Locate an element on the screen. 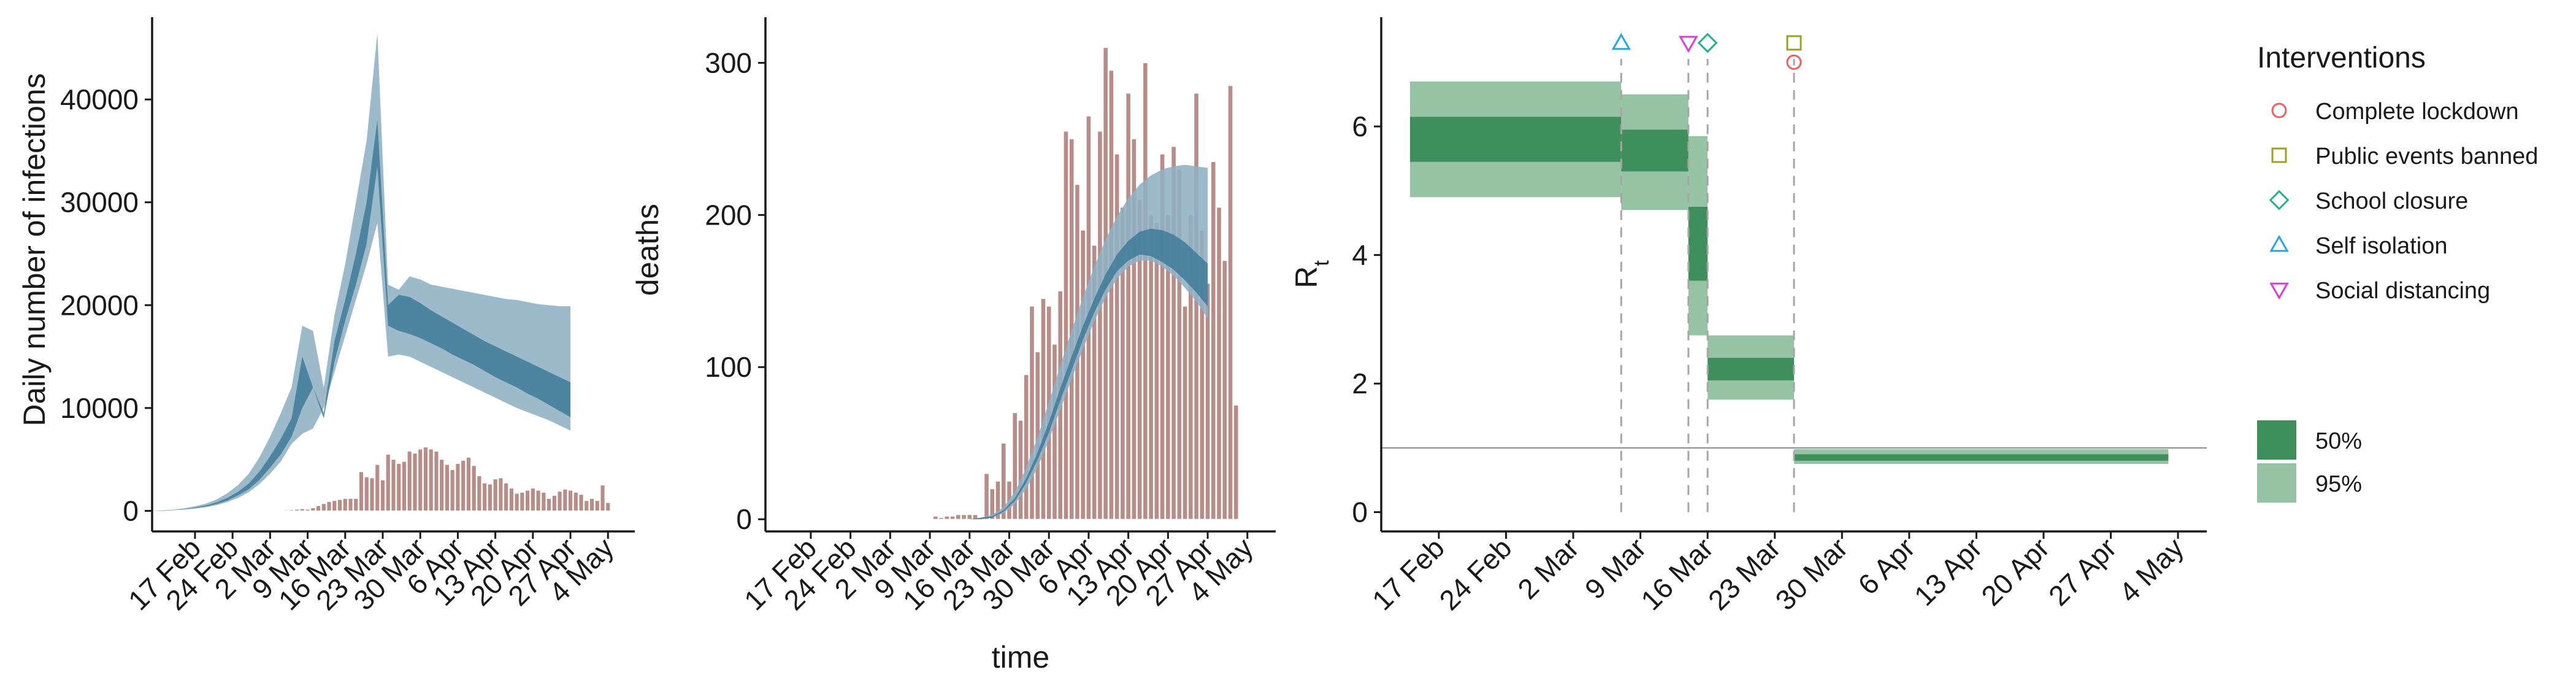 The width and height of the screenshot is (2576, 683). y-axis-title-subscript: t is located at coordinates (1321, 263).